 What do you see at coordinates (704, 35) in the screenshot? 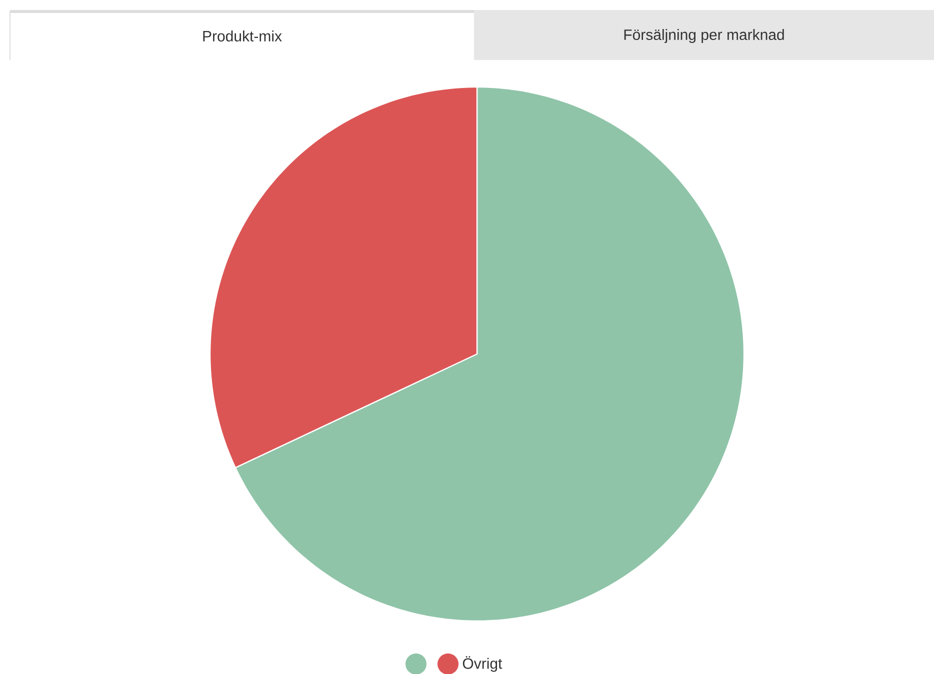
I see `text: Försäljning per marknad` at bounding box center [704, 35].